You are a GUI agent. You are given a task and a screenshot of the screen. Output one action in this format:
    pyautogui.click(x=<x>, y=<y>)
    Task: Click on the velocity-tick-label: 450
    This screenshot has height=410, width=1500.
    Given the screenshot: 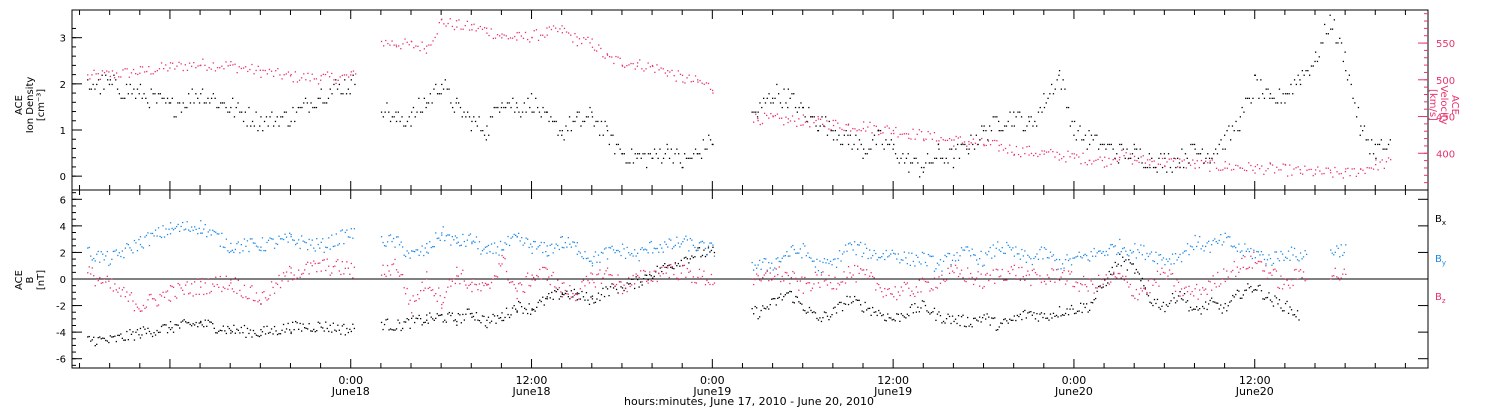 What is the action you would take?
    pyautogui.click(x=1445, y=118)
    